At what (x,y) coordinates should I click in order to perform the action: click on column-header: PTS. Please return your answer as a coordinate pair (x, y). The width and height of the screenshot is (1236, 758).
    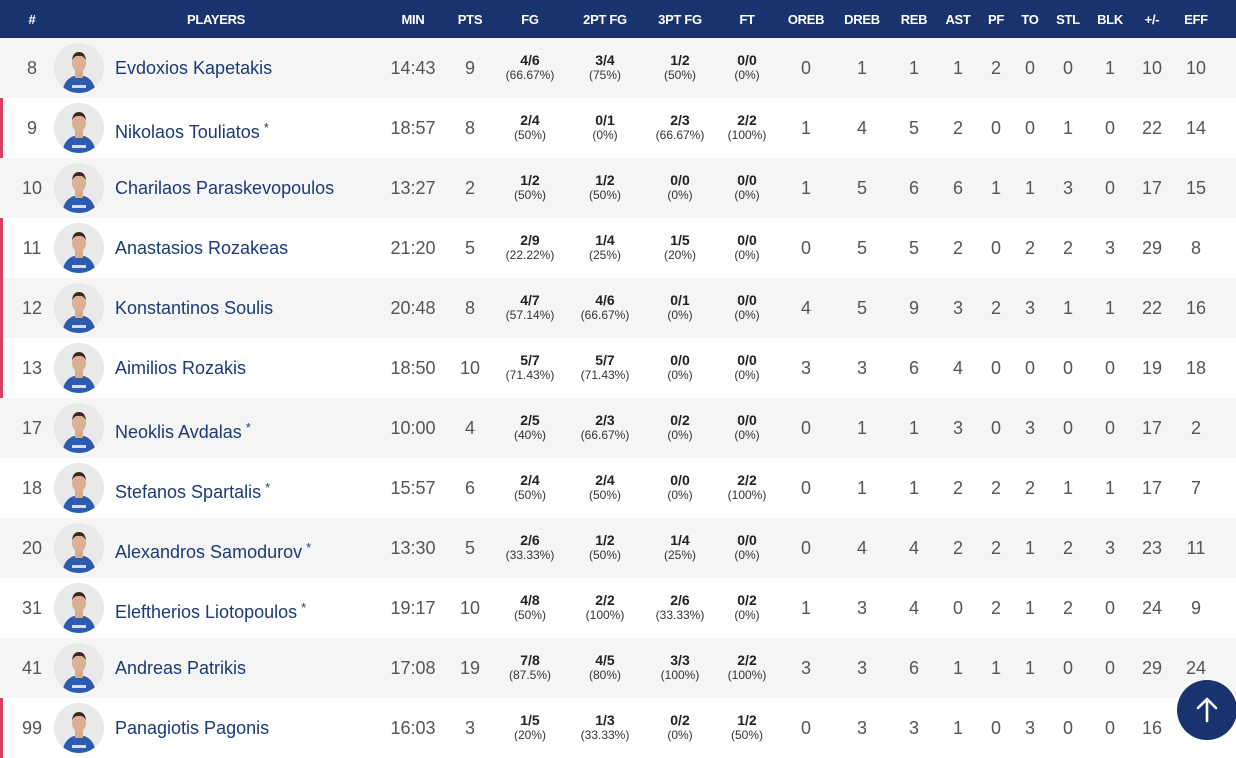
    Looking at the image, I should click on (470, 19).